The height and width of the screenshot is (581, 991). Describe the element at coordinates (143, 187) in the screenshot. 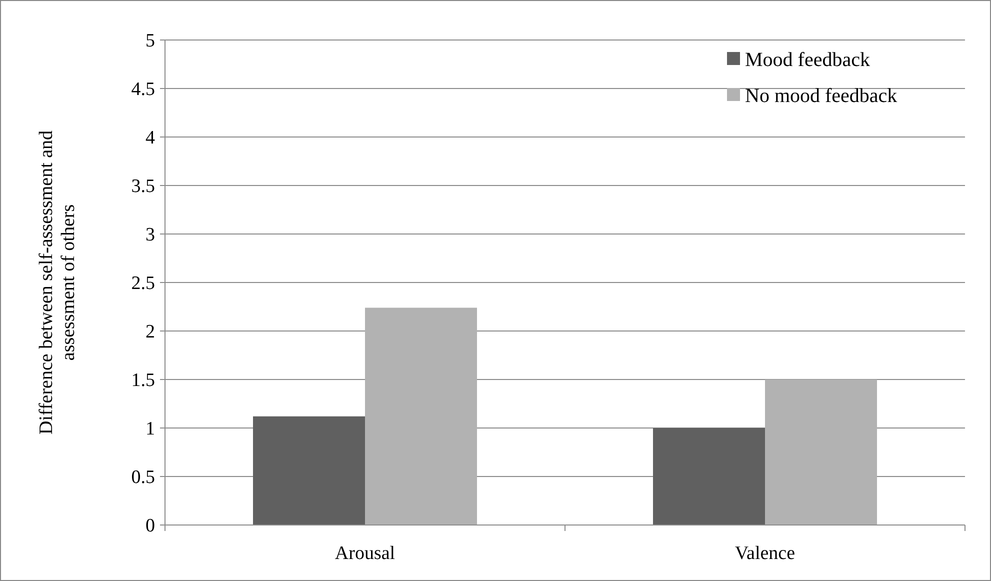

I see `y-tick-label: 3.5` at that location.